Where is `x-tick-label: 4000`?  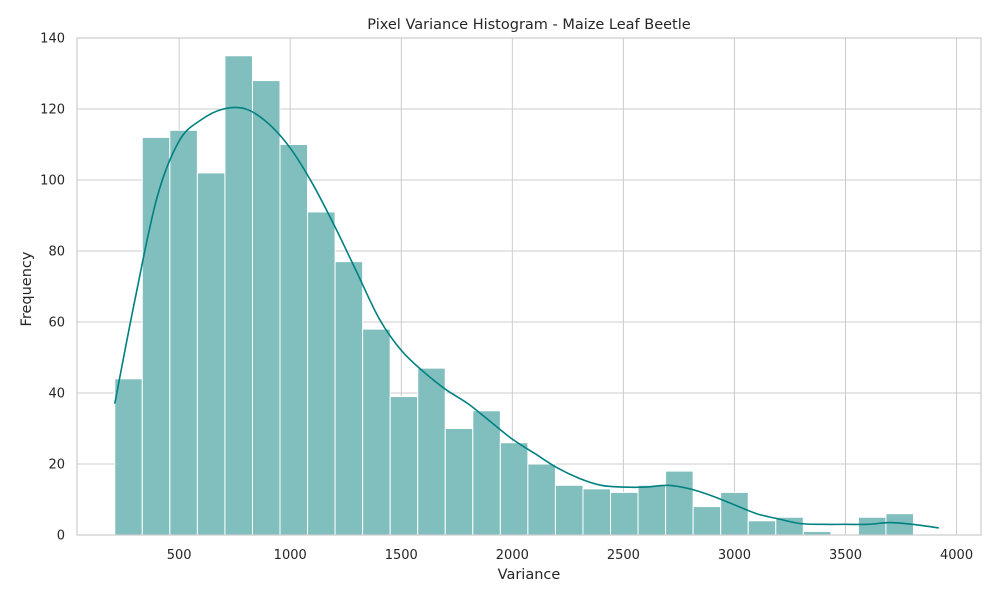 x-tick-label: 4000 is located at coordinates (956, 555).